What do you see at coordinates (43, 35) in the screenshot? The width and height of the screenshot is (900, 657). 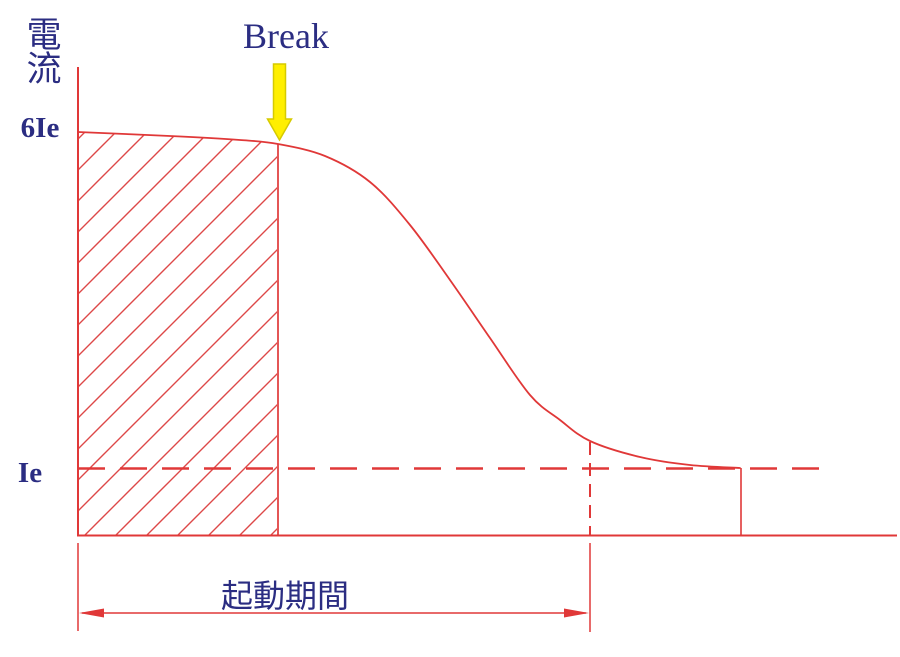 I see `y-axis-label-char-top: 電` at bounding box center [43, 35].